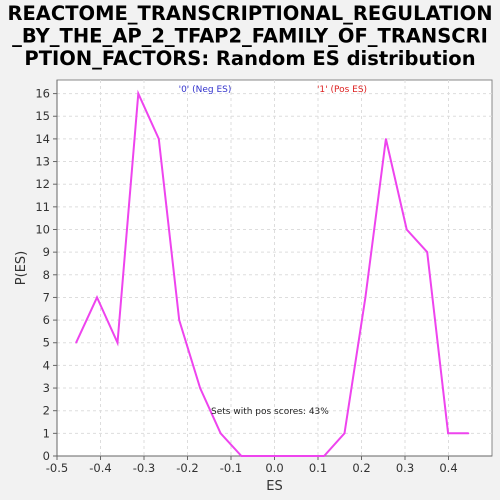 This screenshot has width=500, height=500. I want to click on y-tick-label: 13, so click(42, 162).